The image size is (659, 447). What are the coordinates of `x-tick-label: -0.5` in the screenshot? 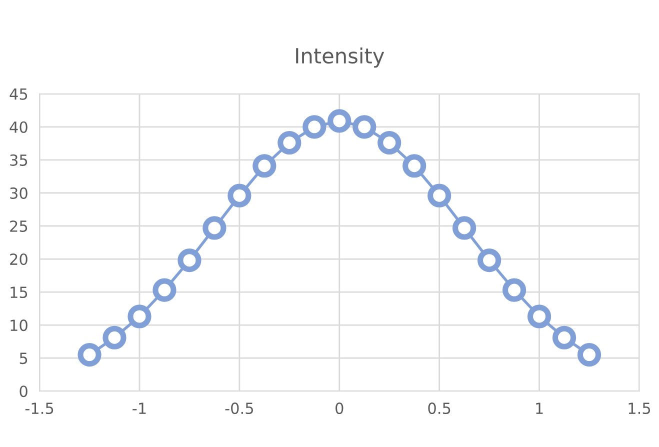 It's located at (239, 408).